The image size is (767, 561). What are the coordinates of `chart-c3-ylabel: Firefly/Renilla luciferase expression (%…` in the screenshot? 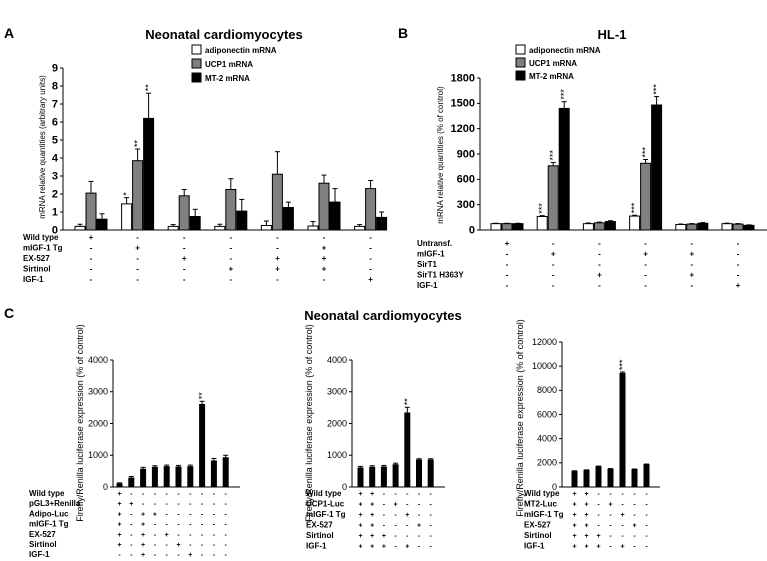 It's located at (520, 418).